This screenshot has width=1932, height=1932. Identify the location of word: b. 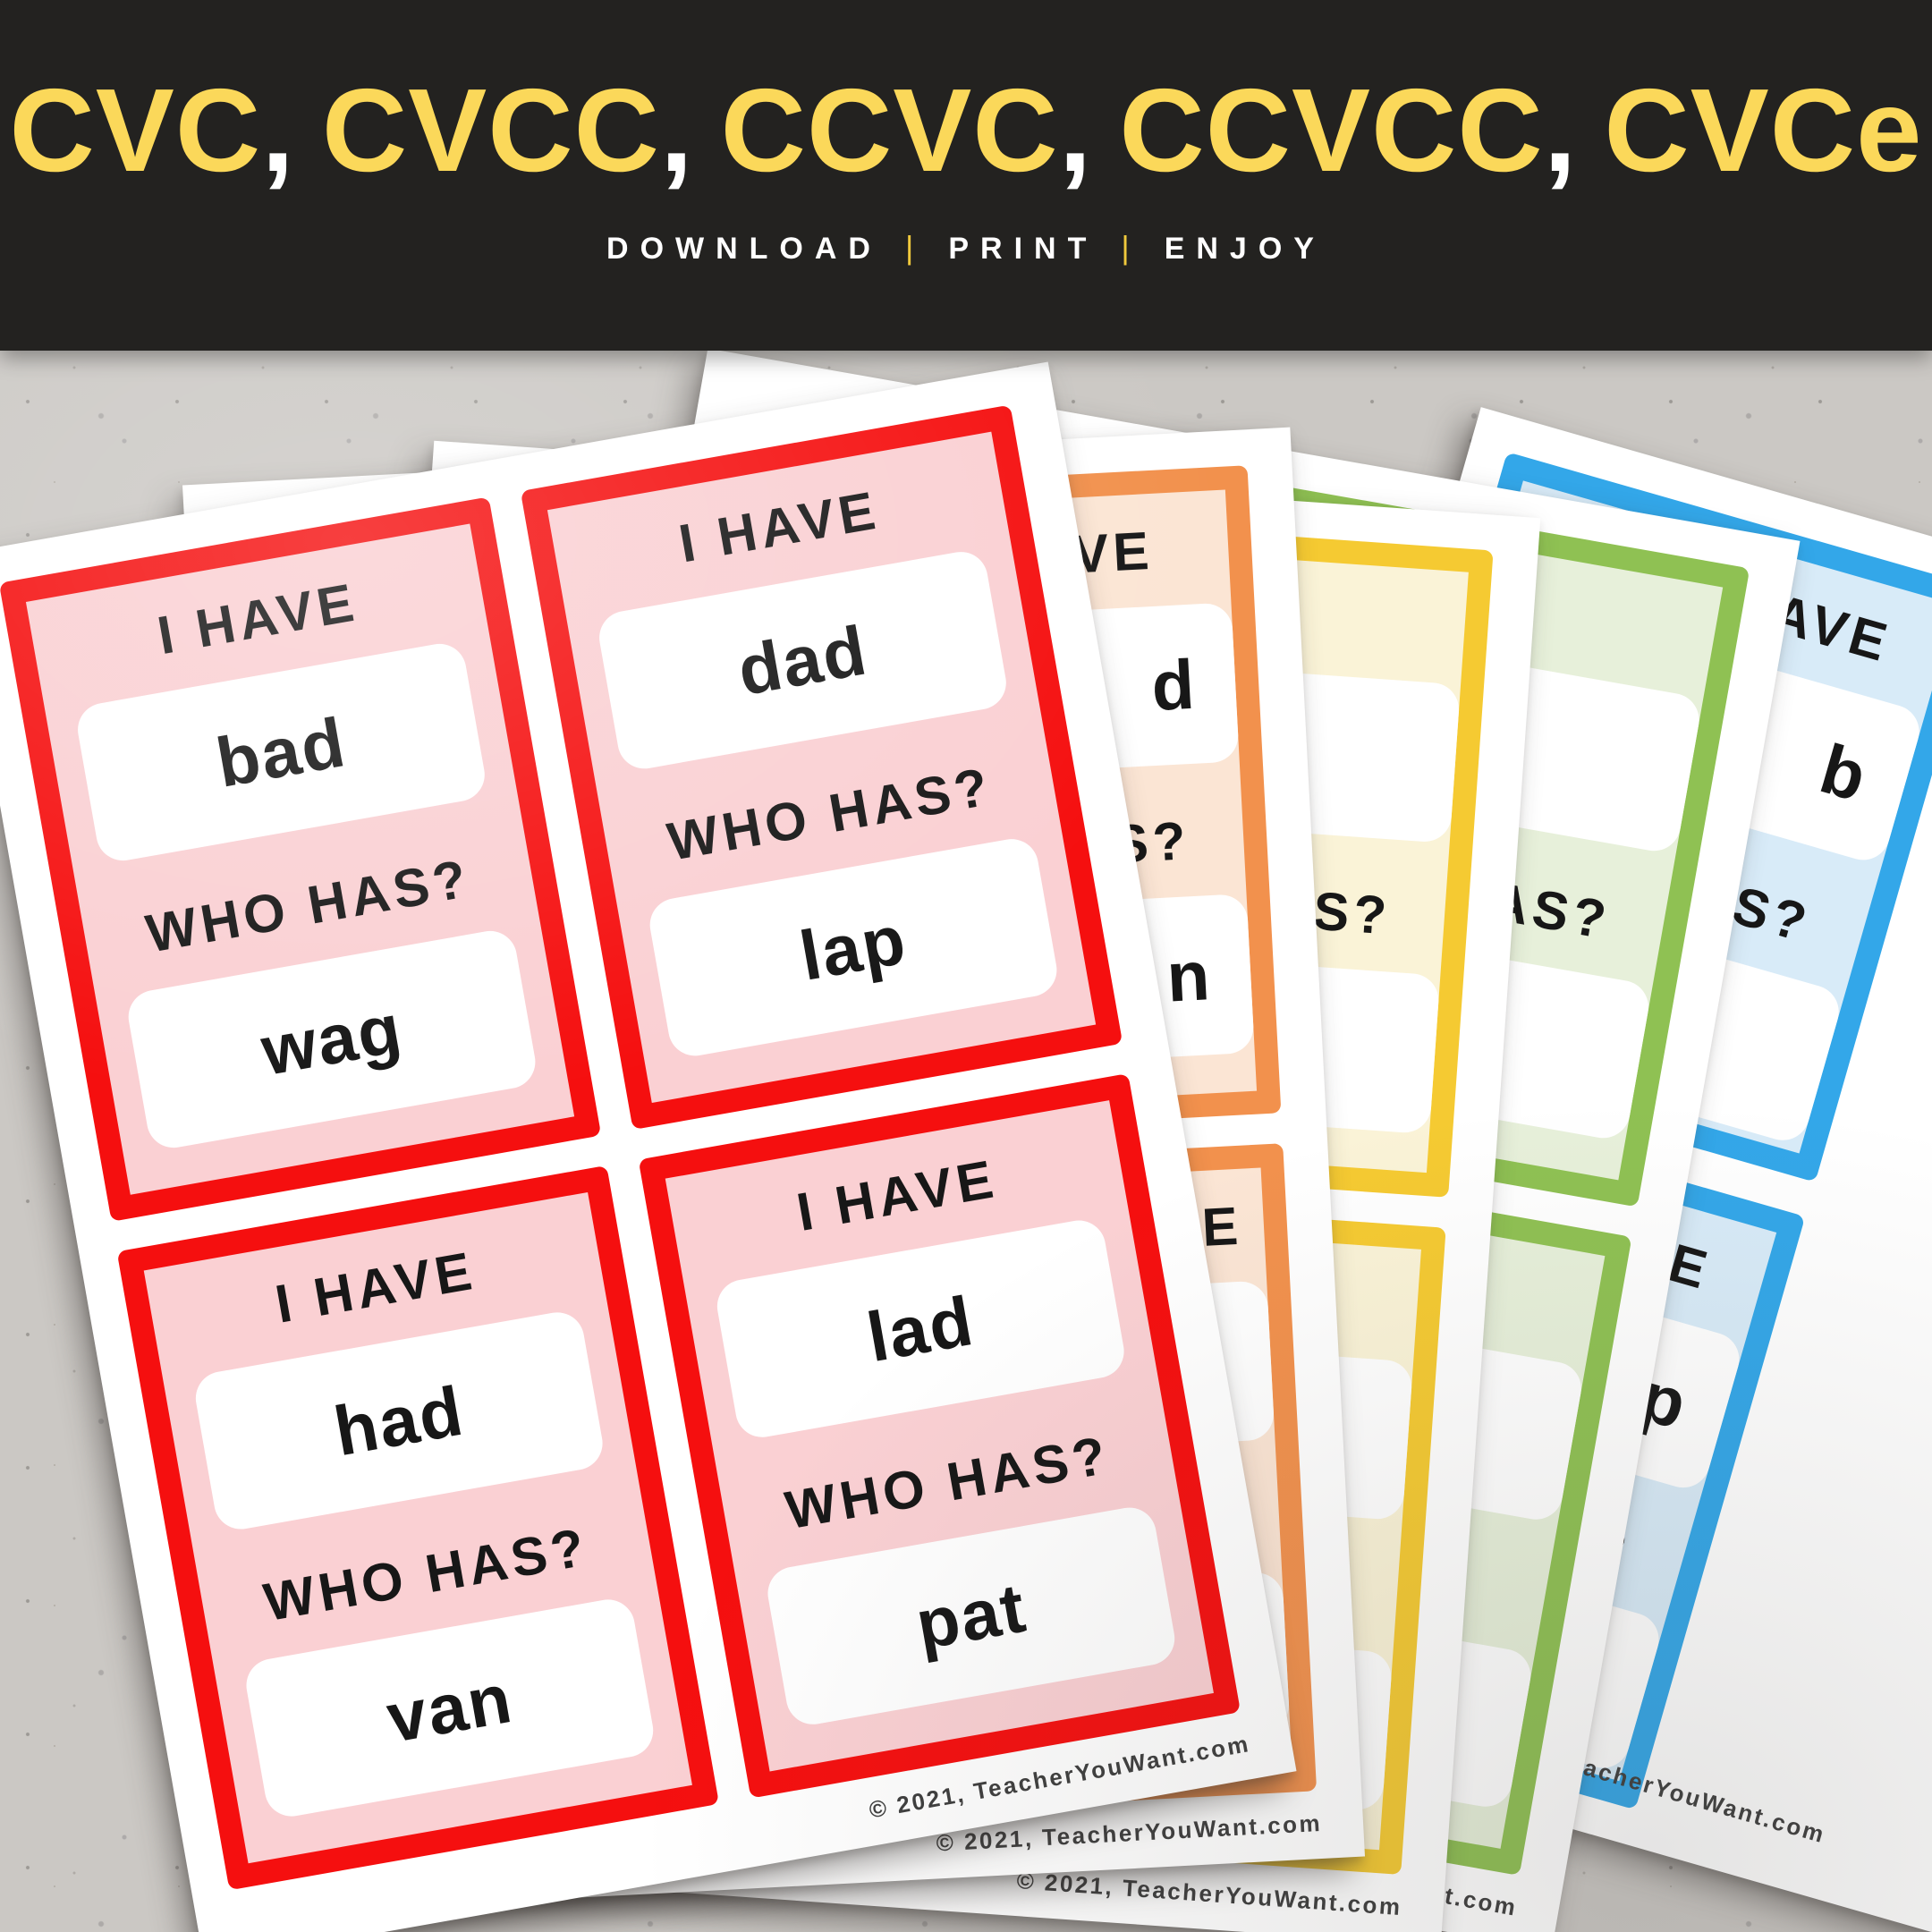
(1844, 772).